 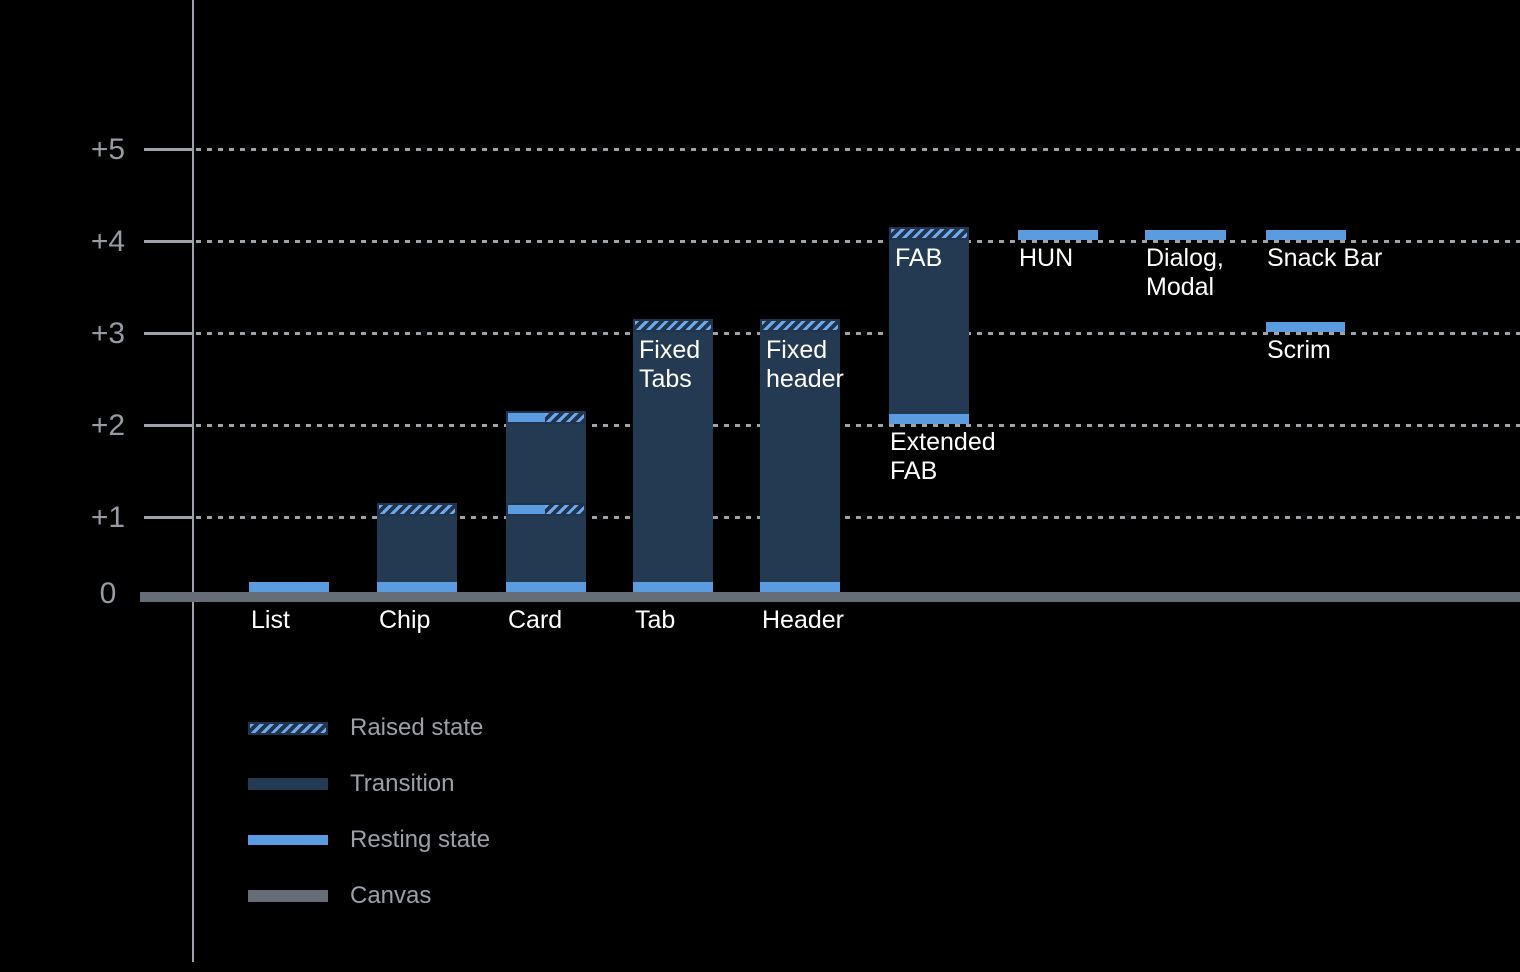 What do you see at coordinates (288, 896) in the screenshot?
I see `legend-swatch-canvas` at bounding box center [288, 896].